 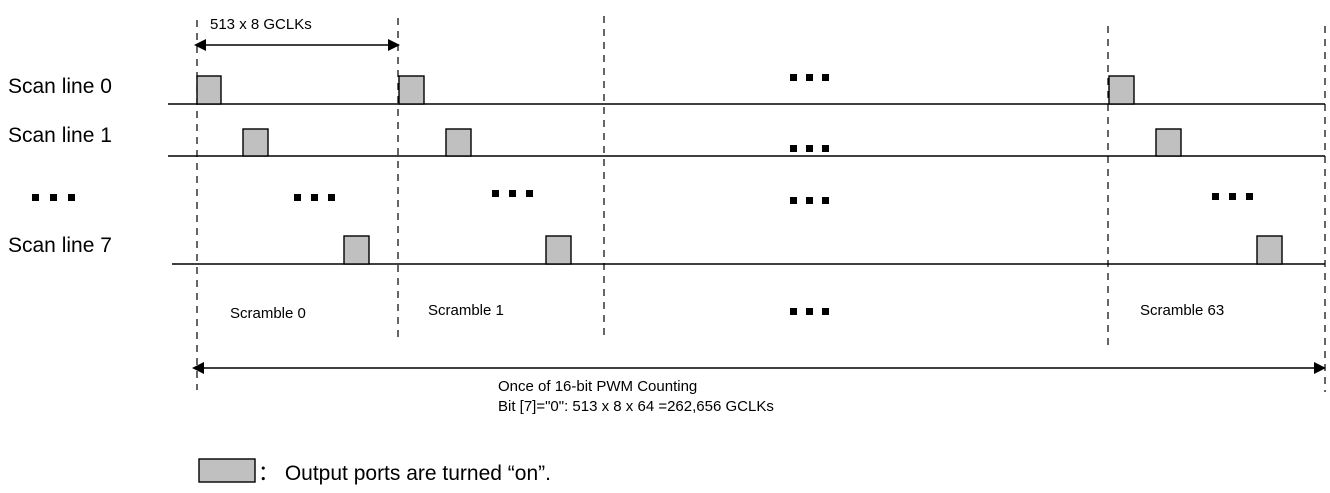 I want to click on ellipsis-line0-middle, so click(x=809, y=77).